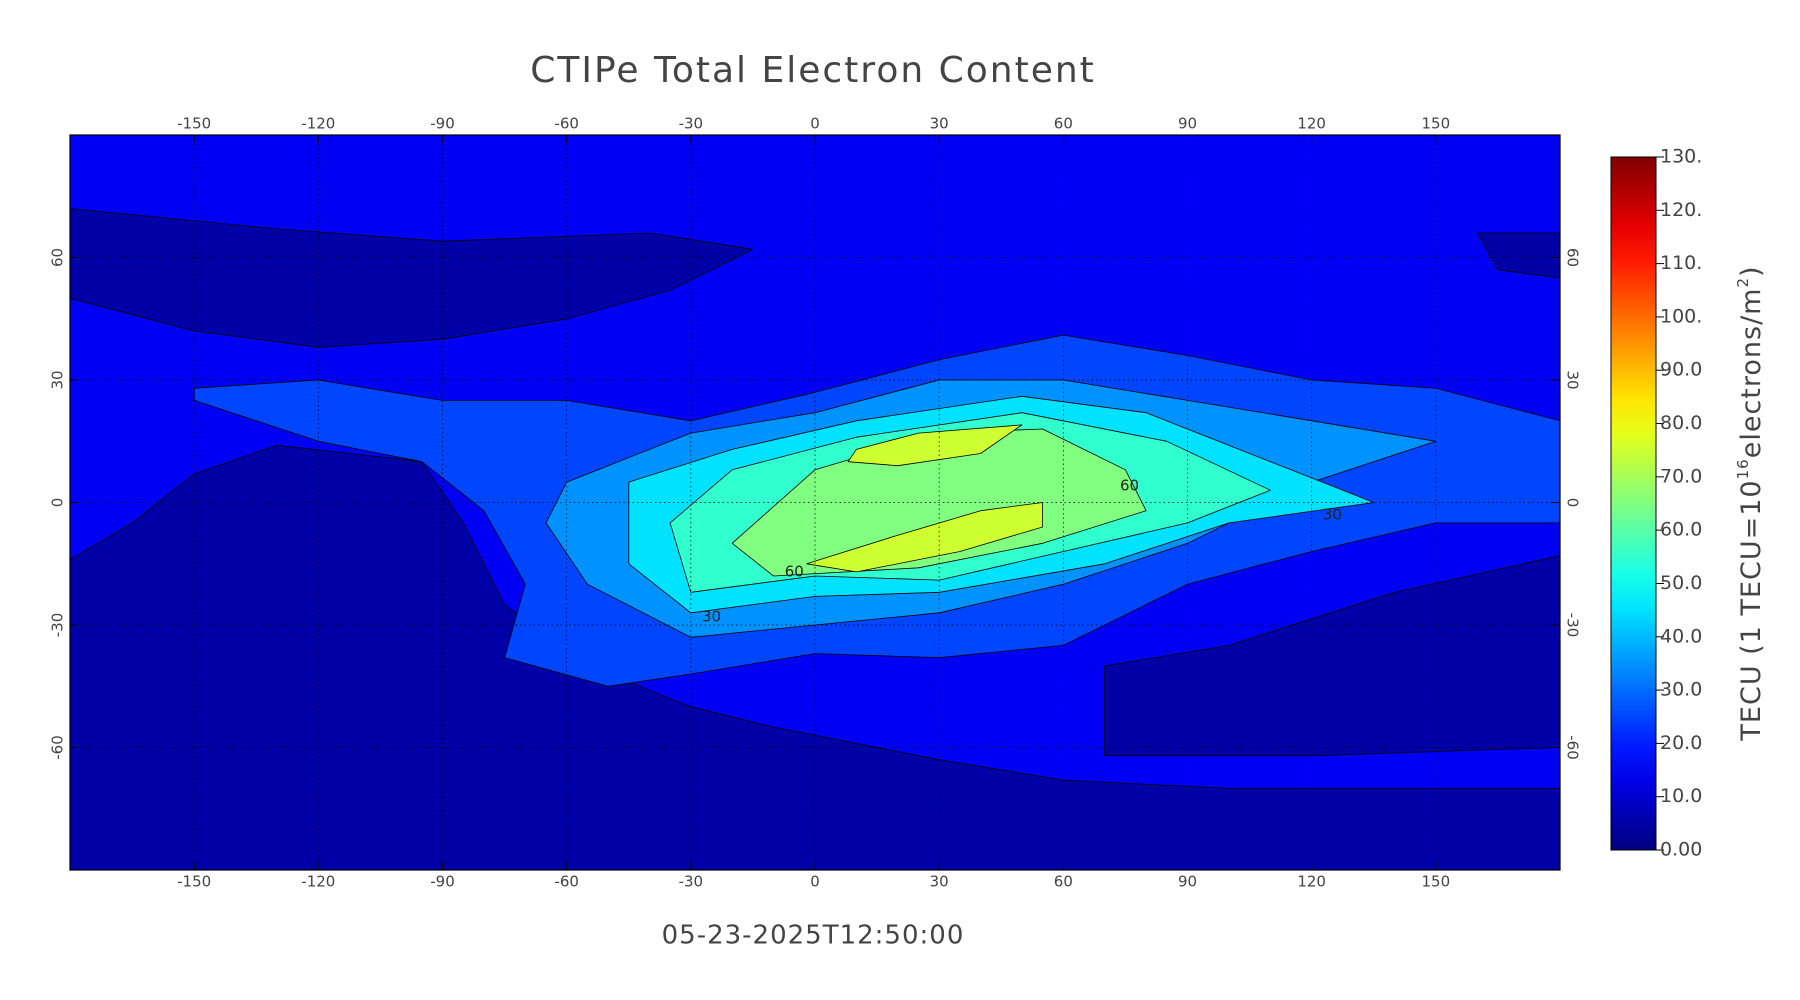  I want to click on superscript: 16, so click(1743, 468).